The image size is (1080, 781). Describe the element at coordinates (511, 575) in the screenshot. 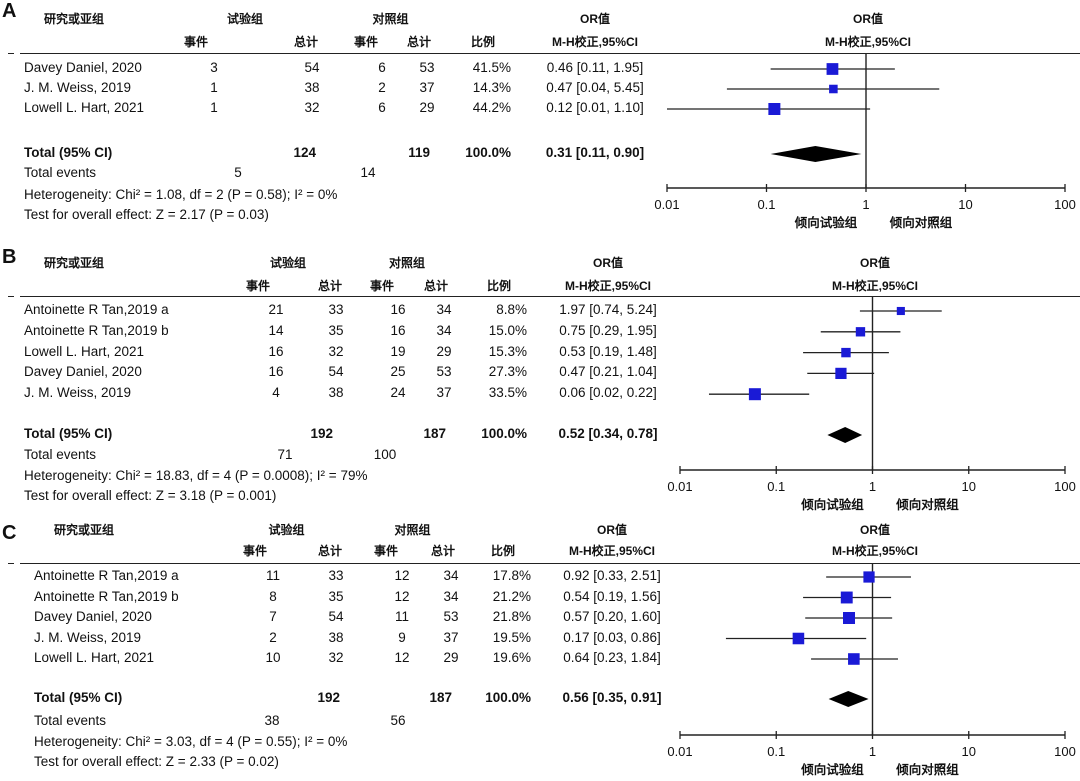

I see `study-weight: 17.8%` at that location.